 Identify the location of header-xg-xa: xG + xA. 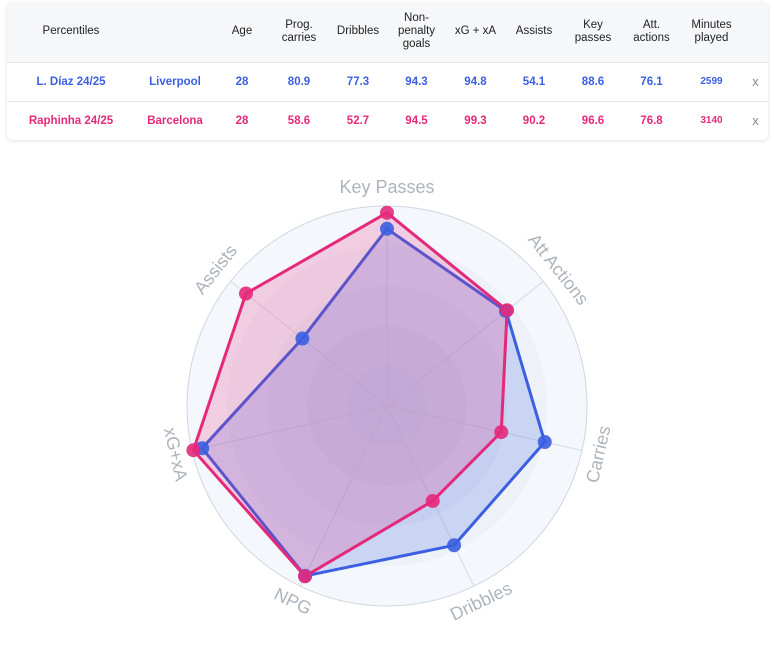
(475, 31).